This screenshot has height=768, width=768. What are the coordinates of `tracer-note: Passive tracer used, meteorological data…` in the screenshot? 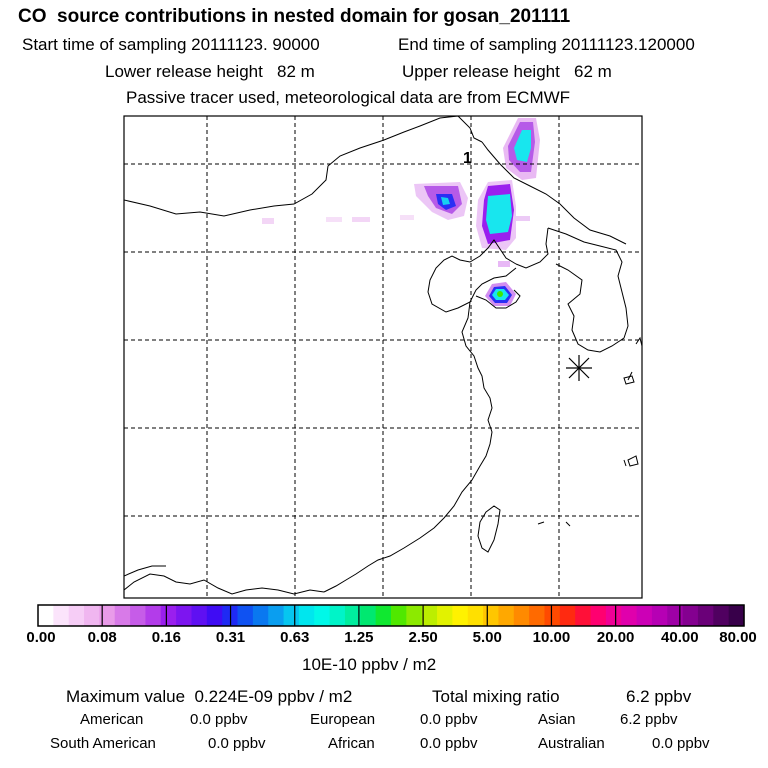 It's located at (348, 97).